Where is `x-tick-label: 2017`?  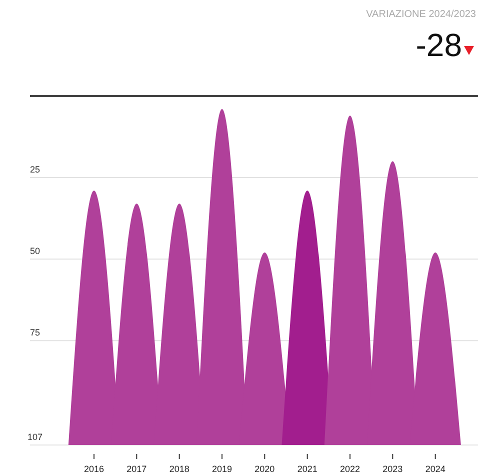
x-tick-label: 2017 is located at coordinates (136, 469).